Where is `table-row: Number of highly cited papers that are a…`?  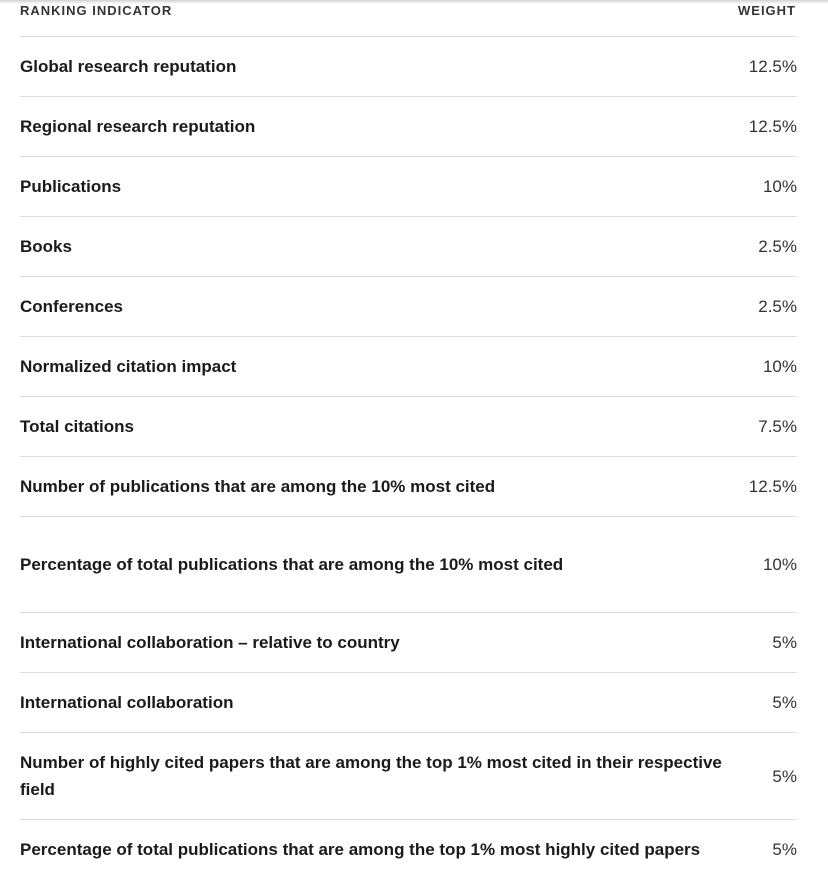 table-row: Number of highly cited papers that are a… is located at coordinates (408, 776).